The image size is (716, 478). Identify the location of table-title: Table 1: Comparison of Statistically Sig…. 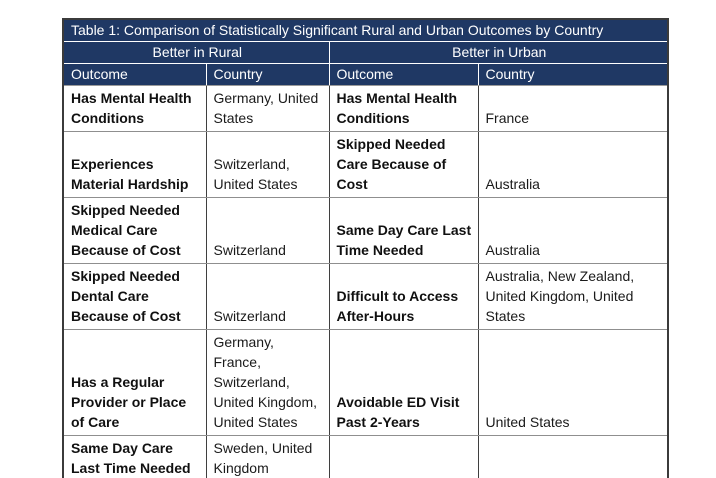
(365, 30).